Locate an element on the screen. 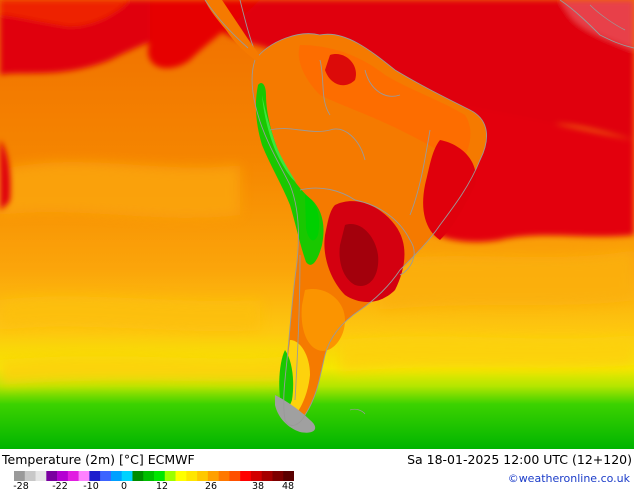  andes is located at coordinates (289, 258).